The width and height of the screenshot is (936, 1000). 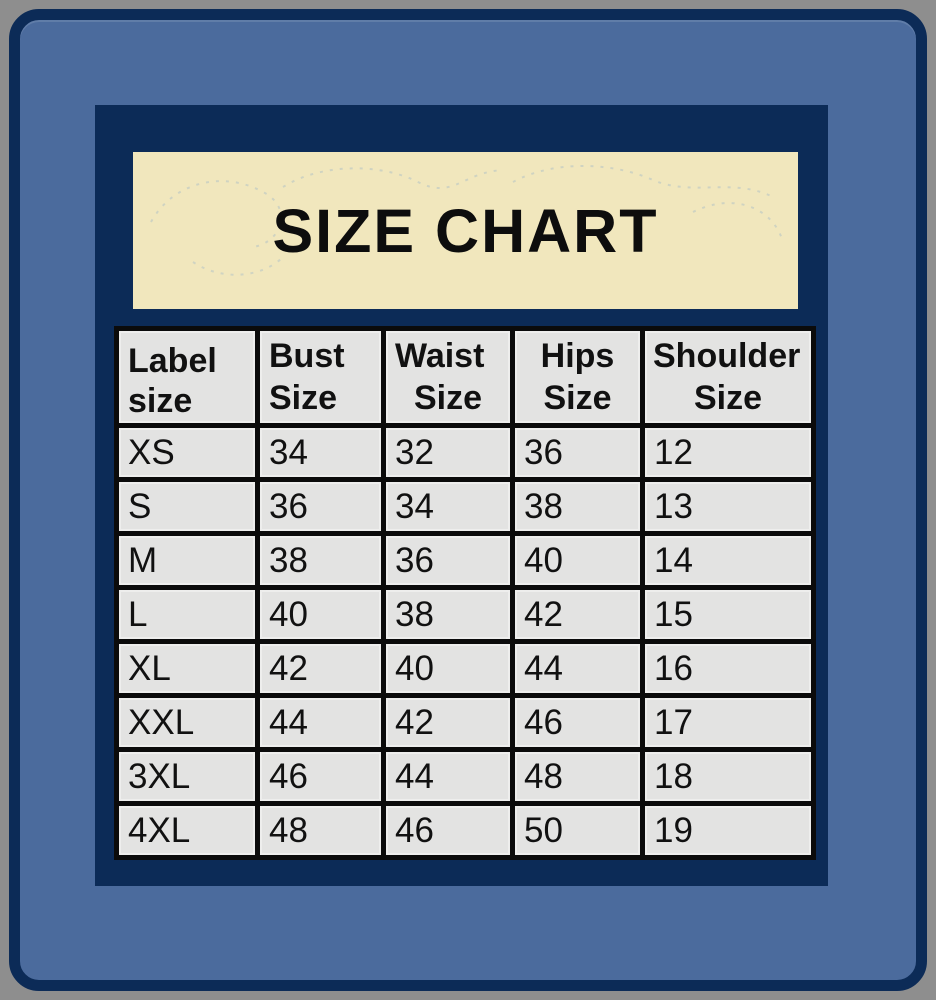 I want to click on cell-label: 4XL, so click(x=187, y=830).